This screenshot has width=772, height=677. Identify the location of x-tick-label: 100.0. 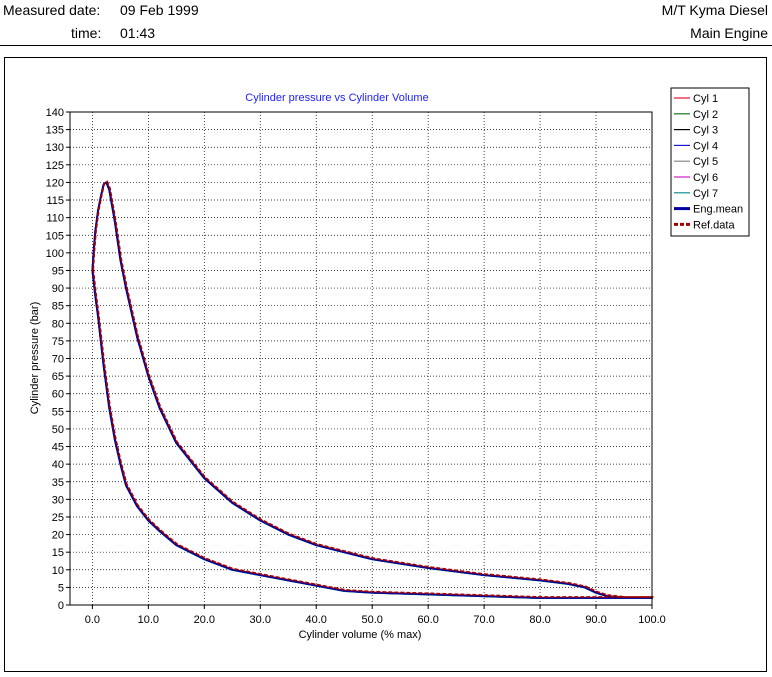
(652, 620).